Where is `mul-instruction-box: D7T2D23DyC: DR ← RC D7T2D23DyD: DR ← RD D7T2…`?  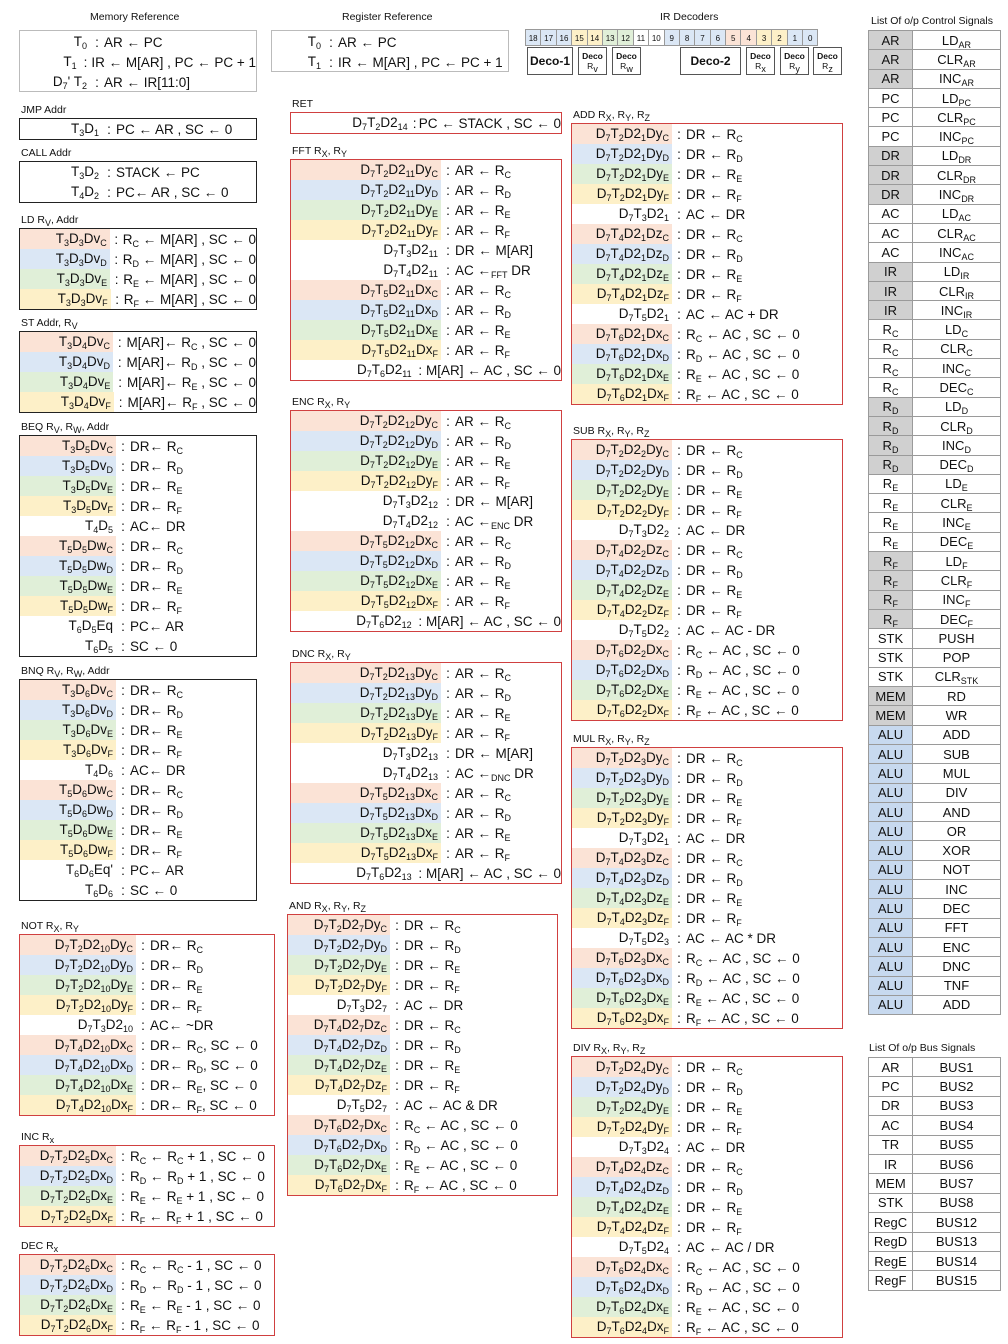 mul-instruction-box: D7T2D23DyC: DR ← RC D7T2D23DyD: DR ← RD D7T2… is located at coordinates (707, 888).